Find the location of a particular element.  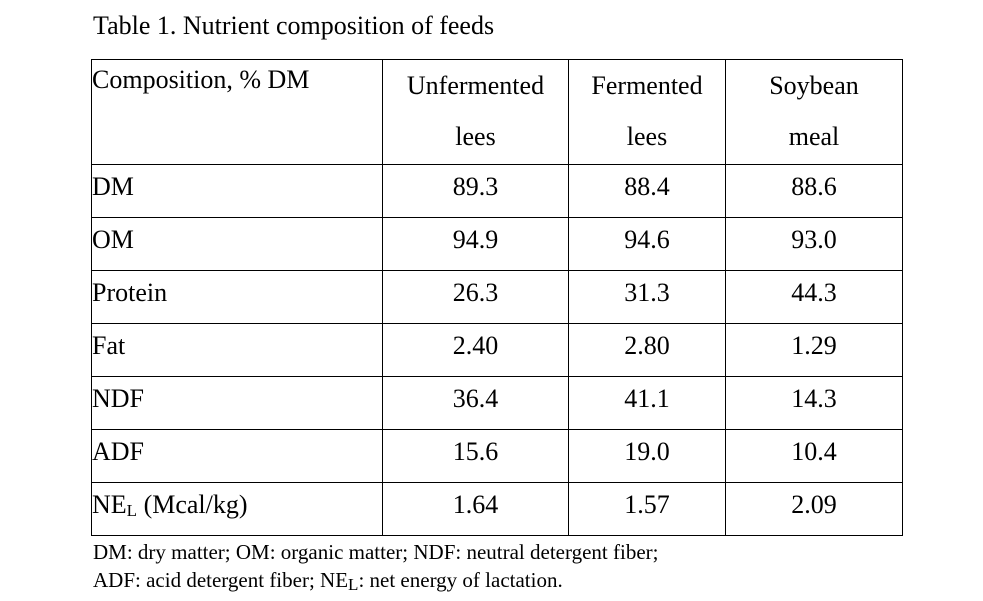

header-line: Fermented is located at coordinates (647, 85).